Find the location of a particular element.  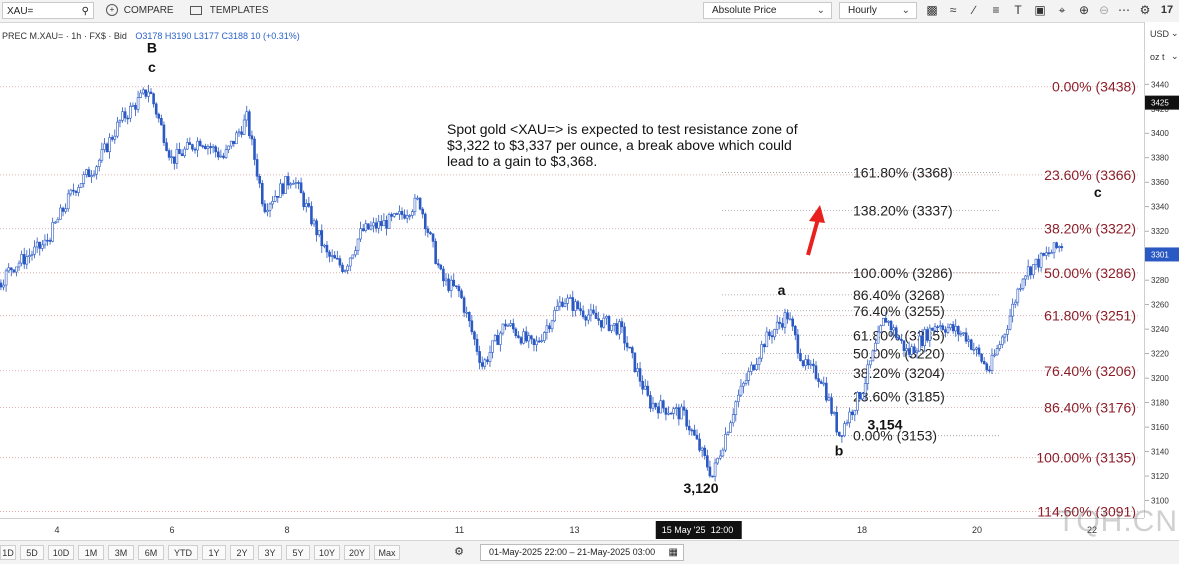

zoom-out-icon: ⊖ is located at coordinates (1104, 10).